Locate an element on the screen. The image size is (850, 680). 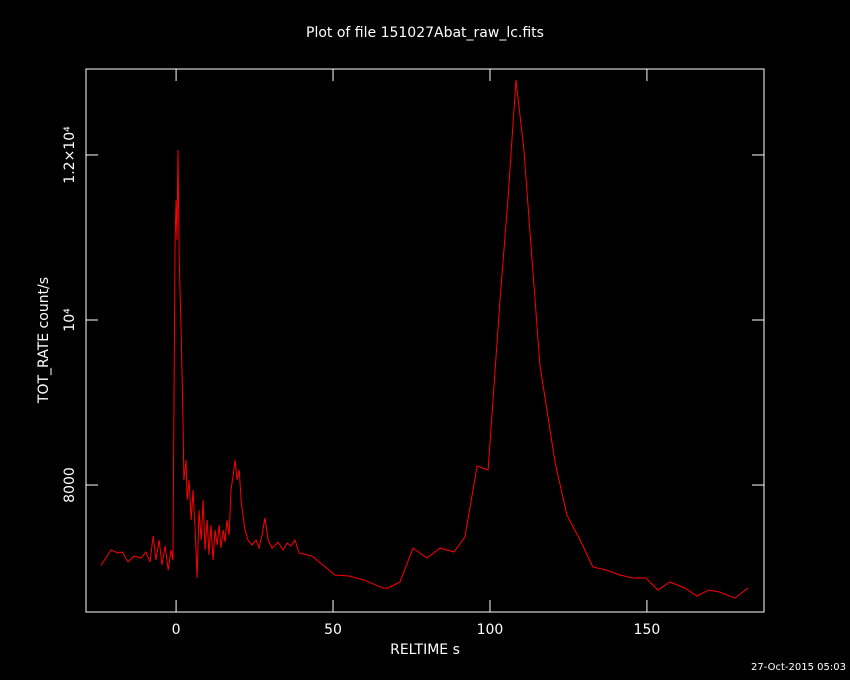
y-axis-label: TOT_RATE count/s is located at coordinates (44, 340).